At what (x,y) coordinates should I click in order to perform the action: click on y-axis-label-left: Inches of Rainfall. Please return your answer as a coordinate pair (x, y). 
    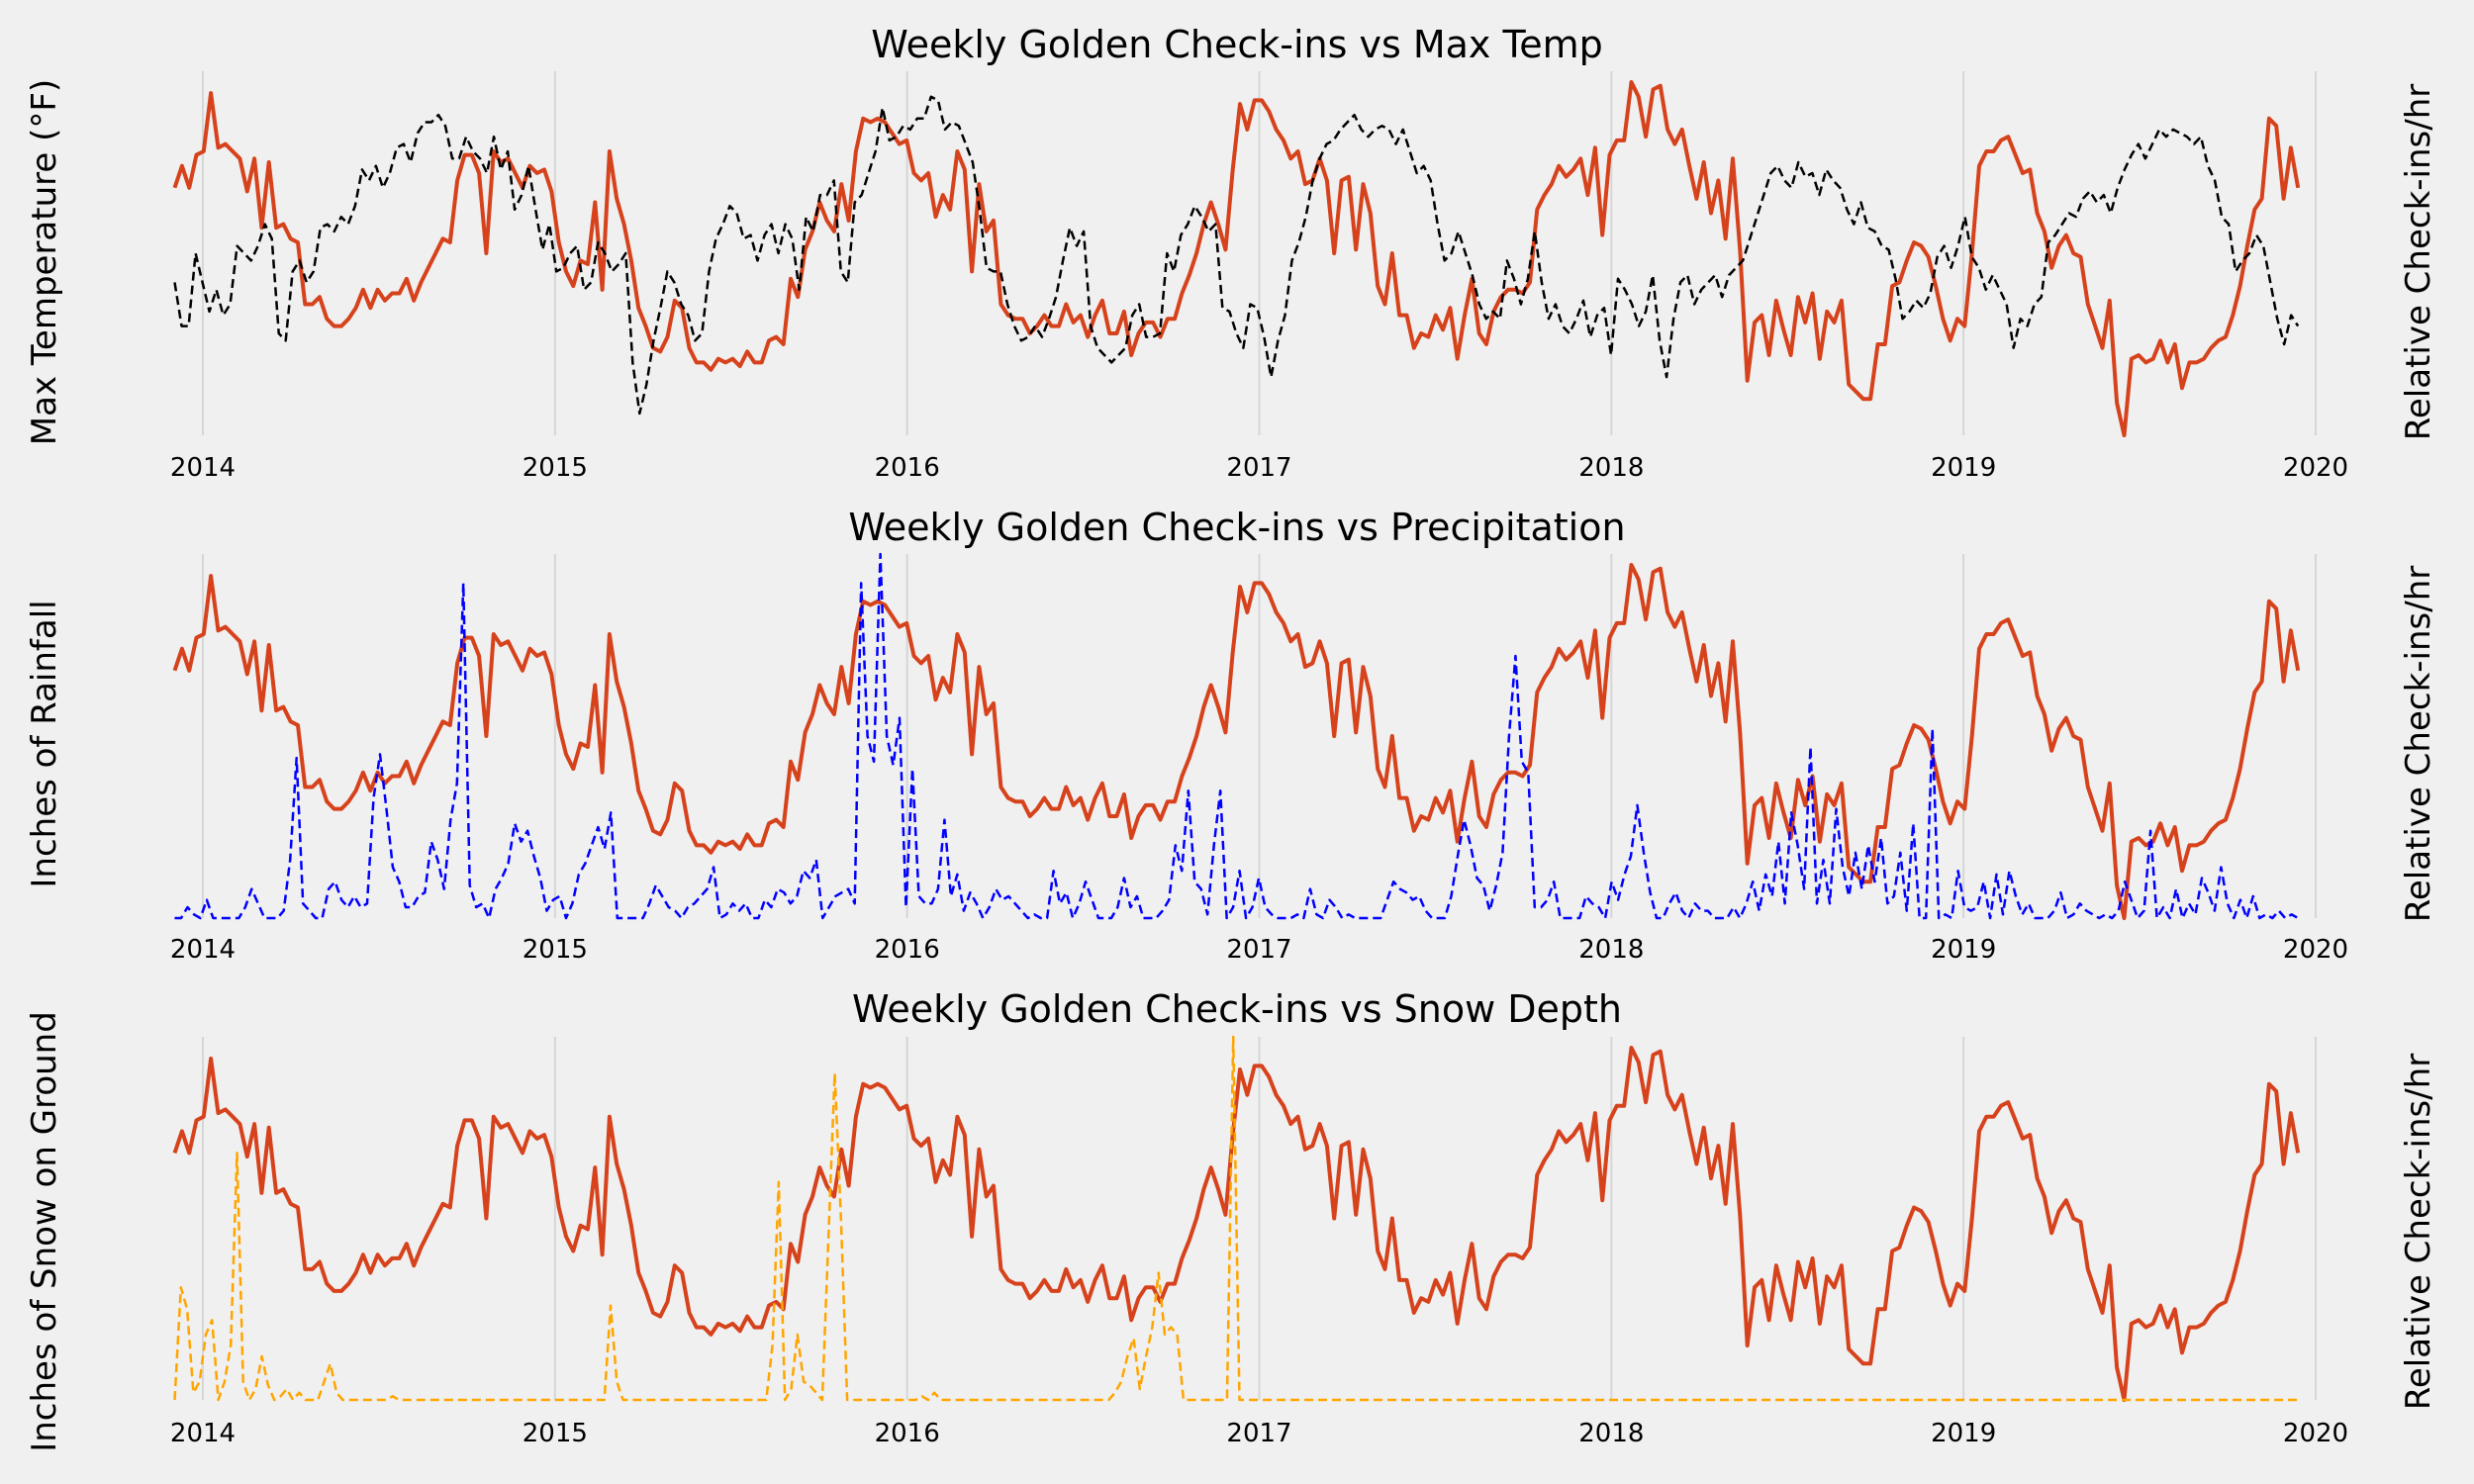
    Looking at the image, I should click on (45, 743).